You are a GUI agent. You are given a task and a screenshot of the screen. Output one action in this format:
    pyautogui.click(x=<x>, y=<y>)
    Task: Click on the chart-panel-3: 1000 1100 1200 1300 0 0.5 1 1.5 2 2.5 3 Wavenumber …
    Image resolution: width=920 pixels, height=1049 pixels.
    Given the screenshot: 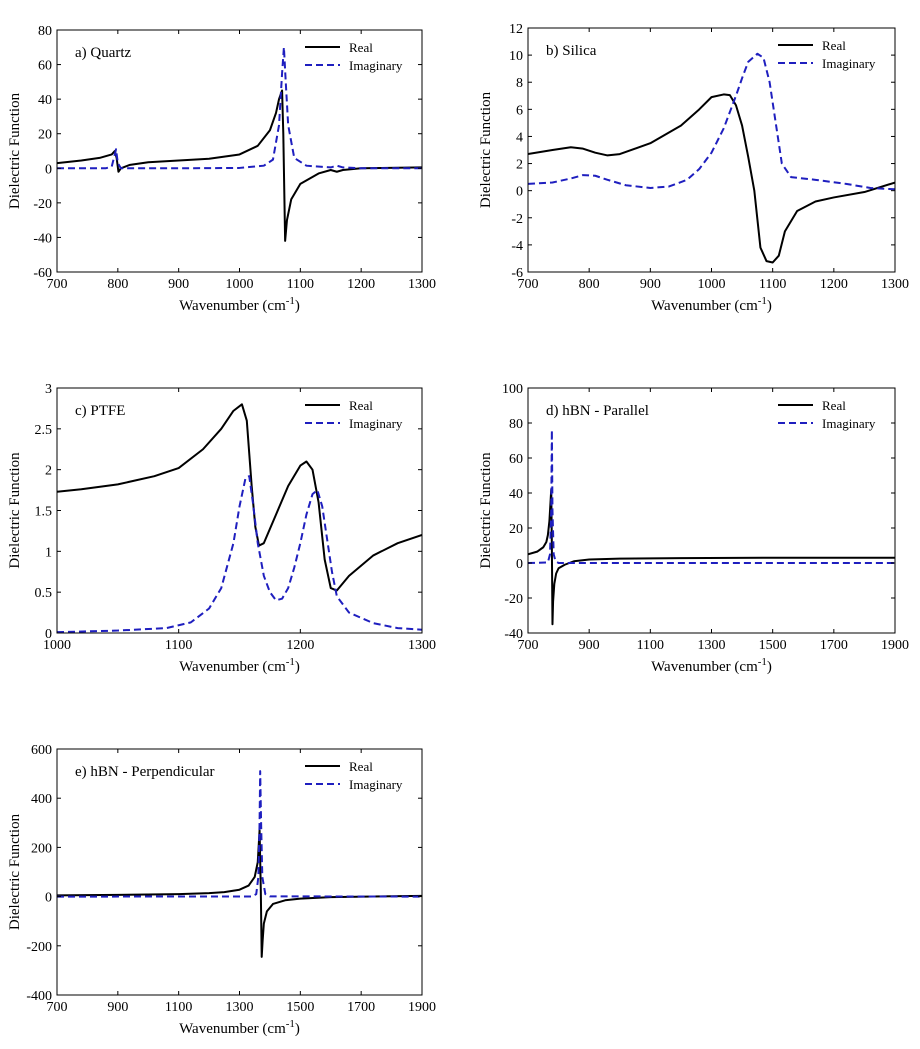 What is the action you would take?
    pyautogui.click(x=221, y=528)
    